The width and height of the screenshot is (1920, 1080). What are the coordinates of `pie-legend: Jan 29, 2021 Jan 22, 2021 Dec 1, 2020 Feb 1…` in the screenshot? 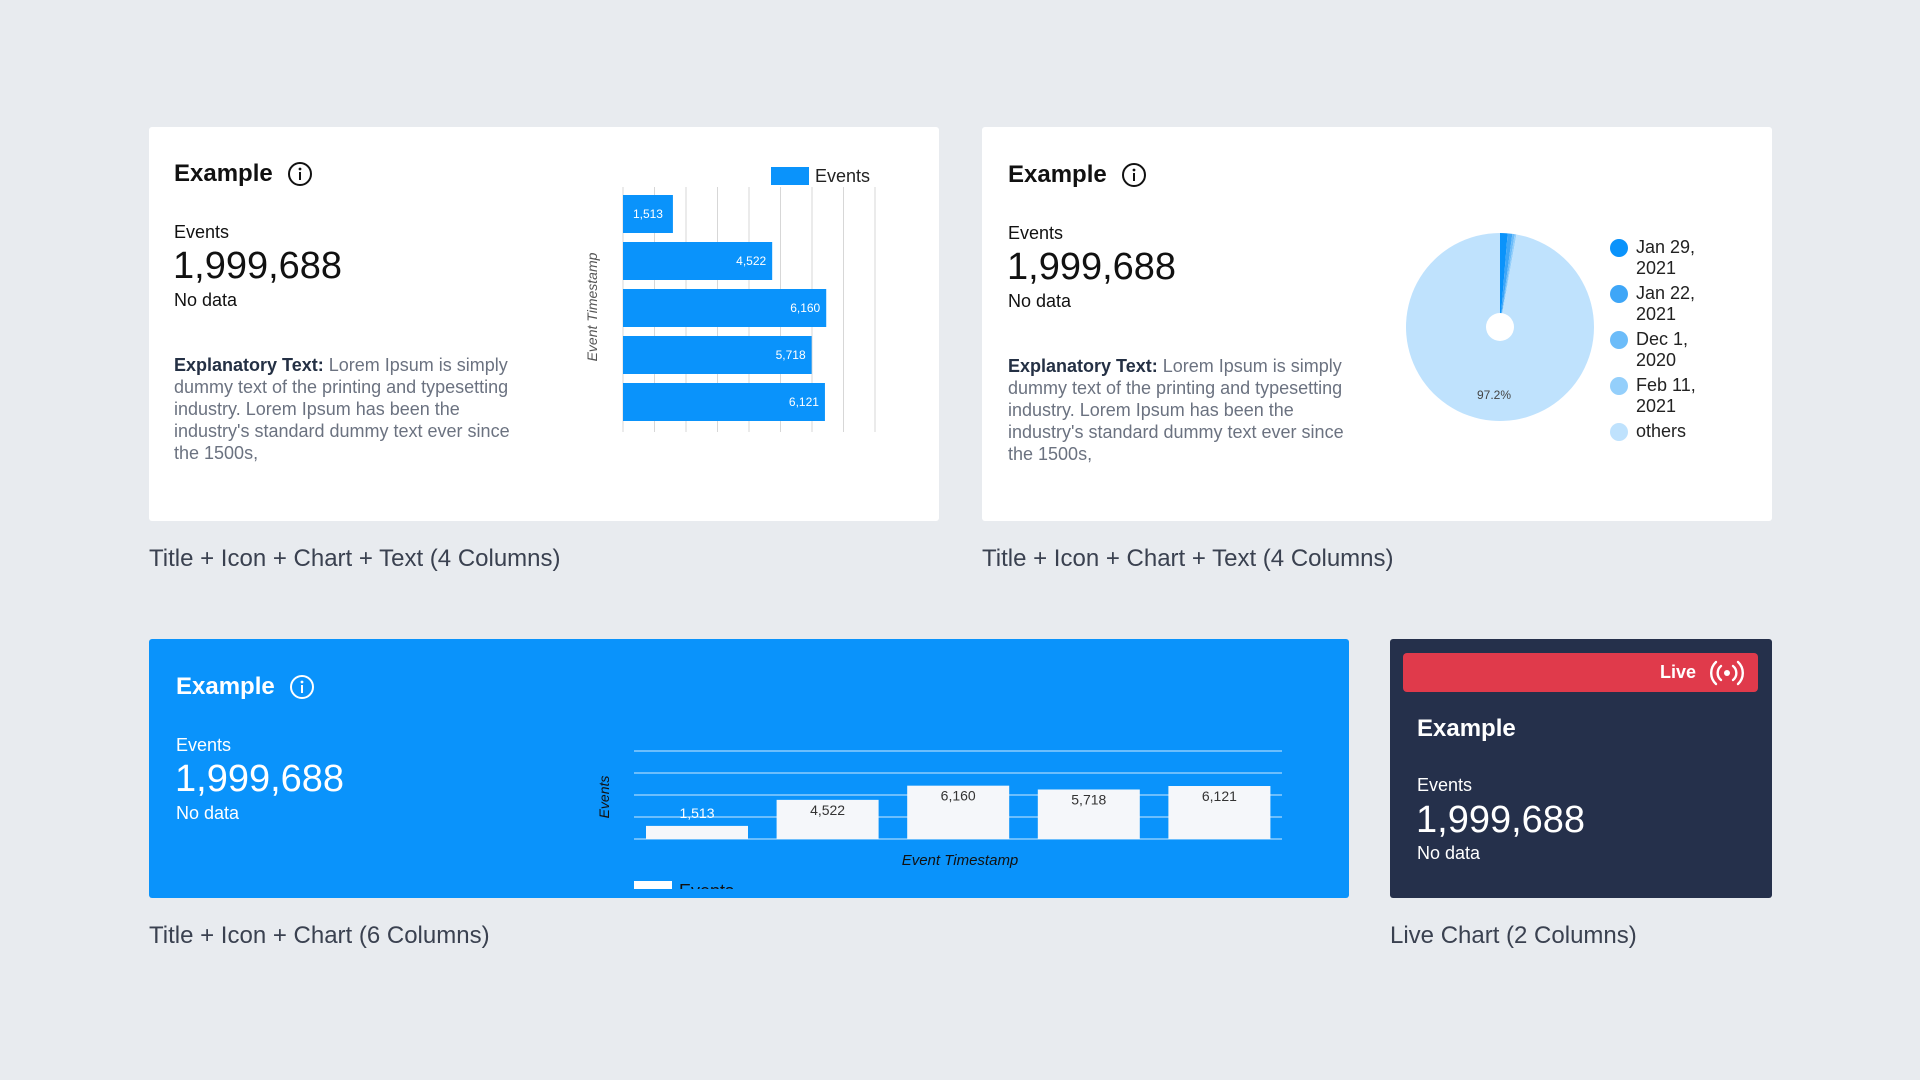 It's located at (1660, 341).